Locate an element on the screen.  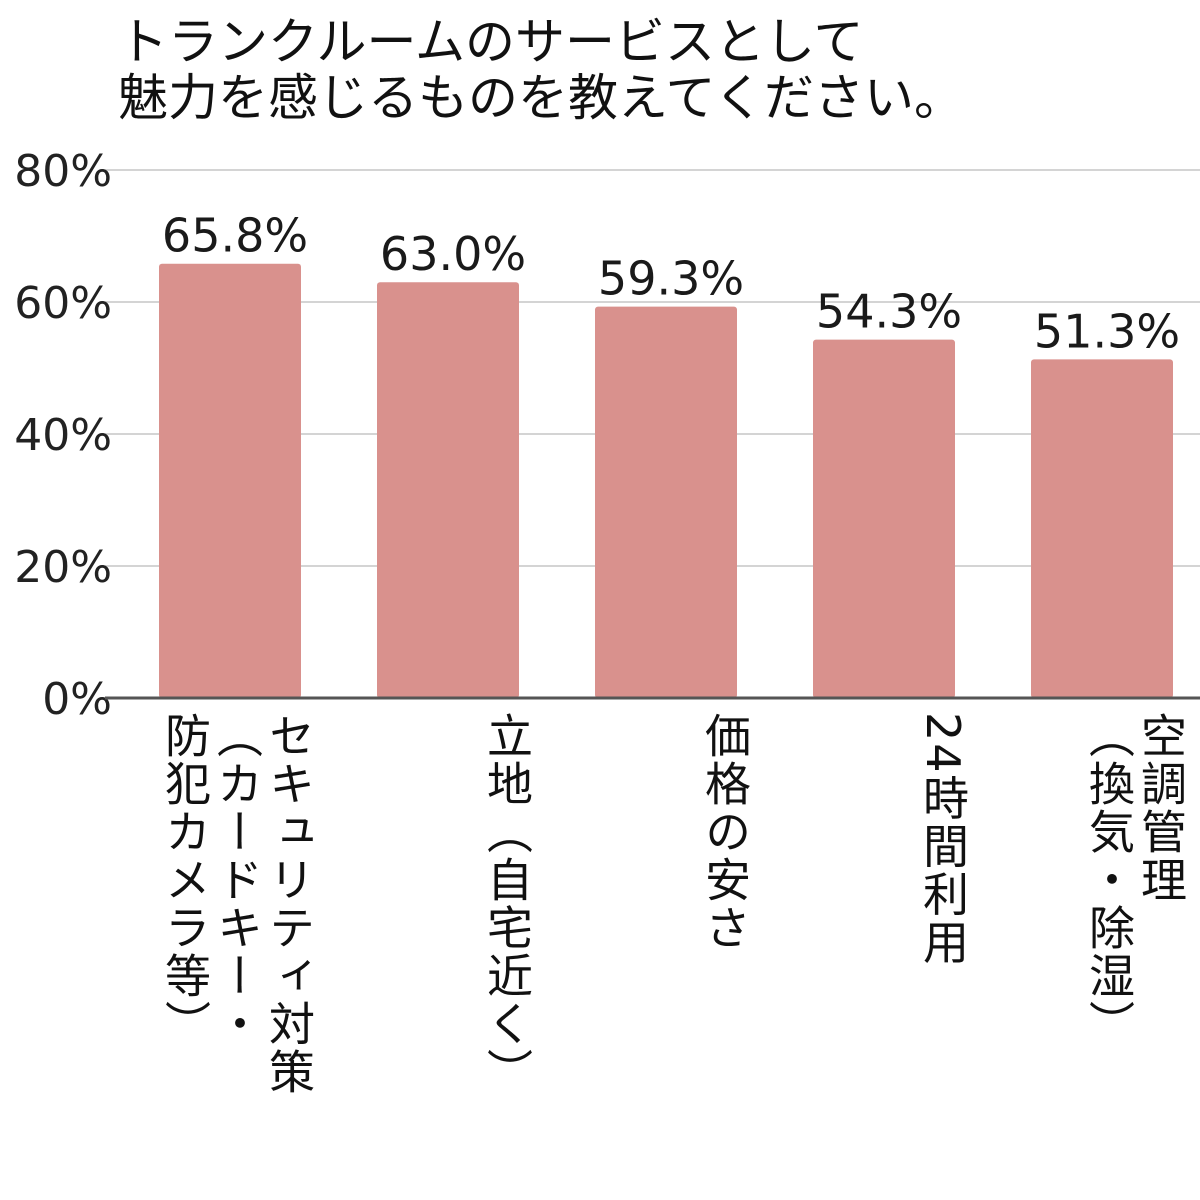
chart-title: トランクルームのサービスとして 魅力を感じるものを教えてください。 is located at coordinates (648, 70).